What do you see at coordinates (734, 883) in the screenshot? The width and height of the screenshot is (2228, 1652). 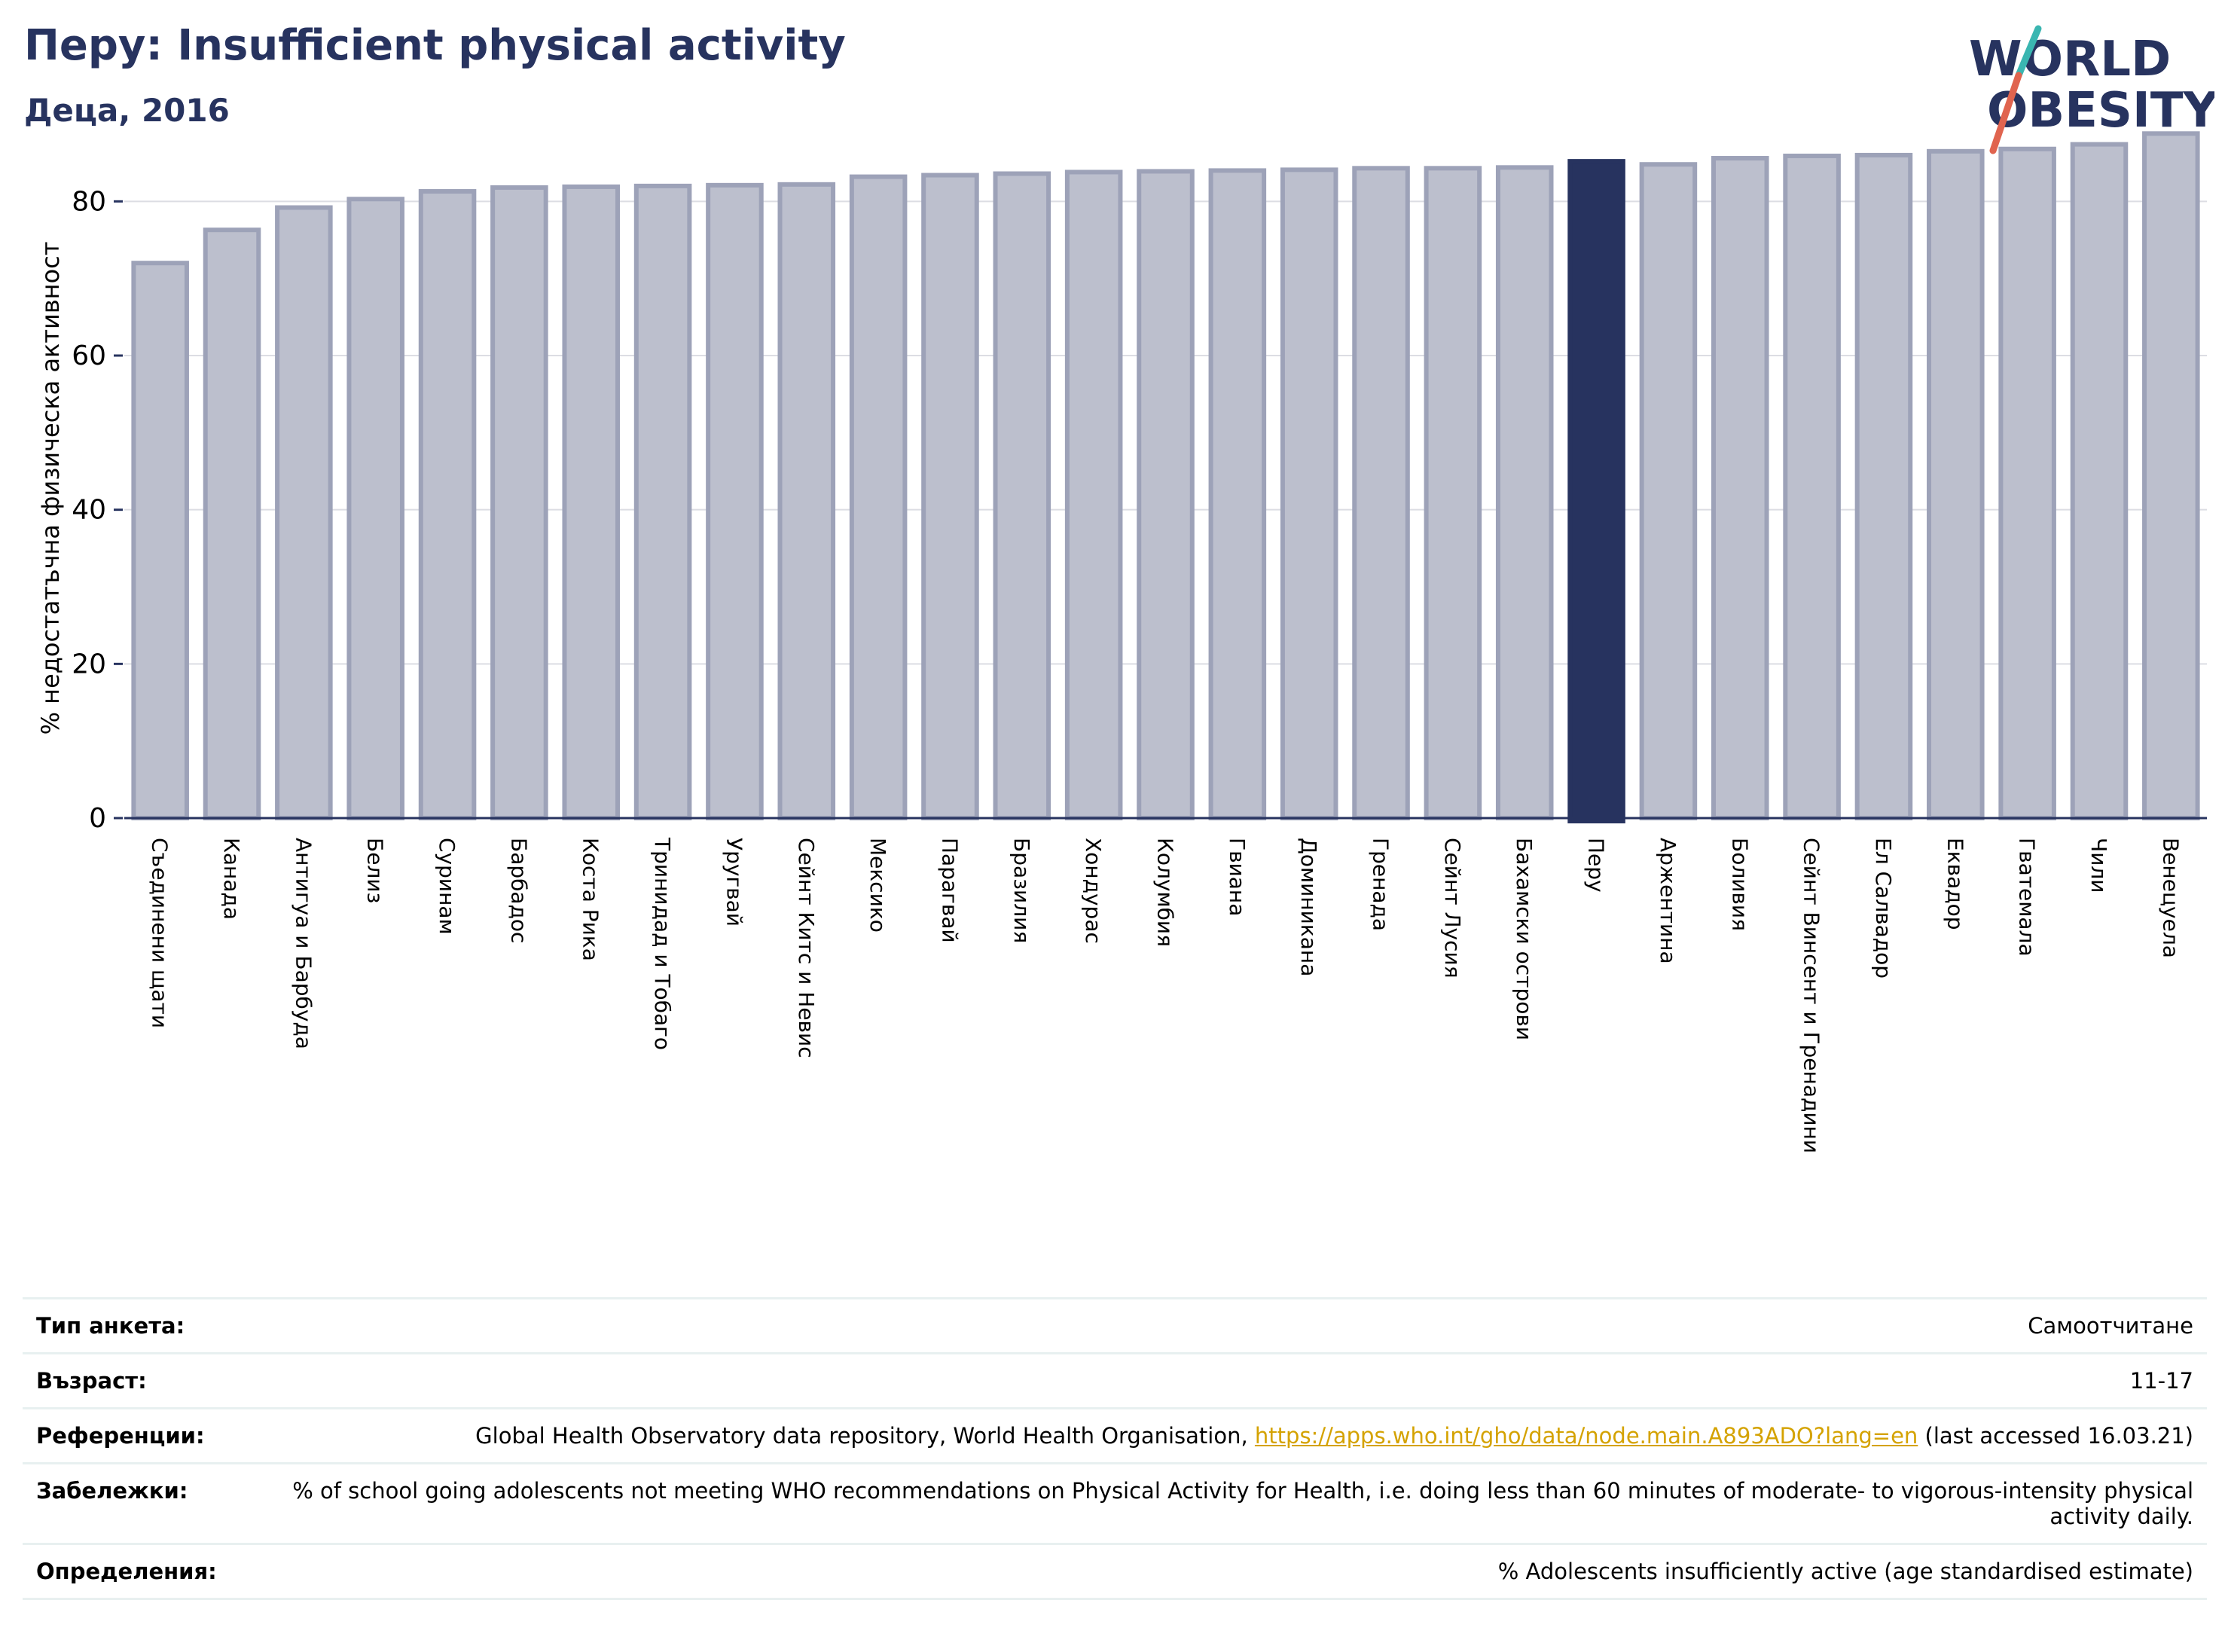 I see `x-tick-label: Уругвай` at bounding box center [734, 883].